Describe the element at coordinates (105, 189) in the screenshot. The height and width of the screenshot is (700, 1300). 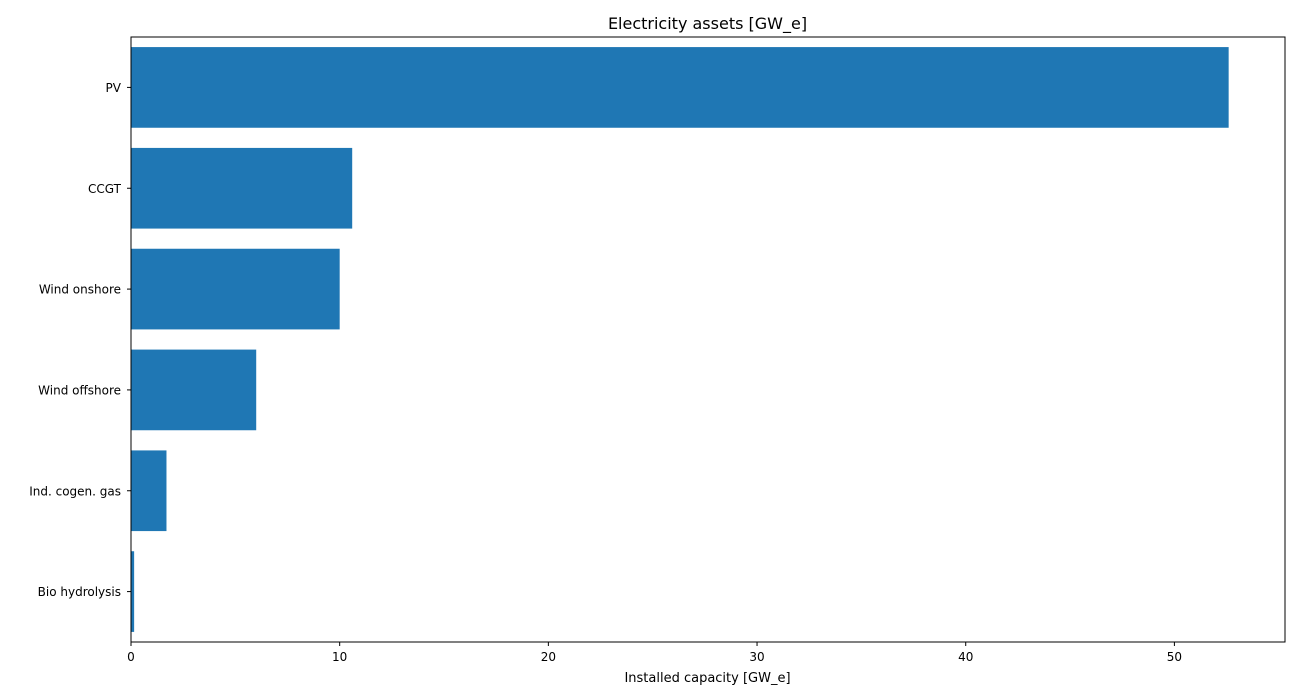
I see `y-tick-label-ccgt: CCGT` at that location.